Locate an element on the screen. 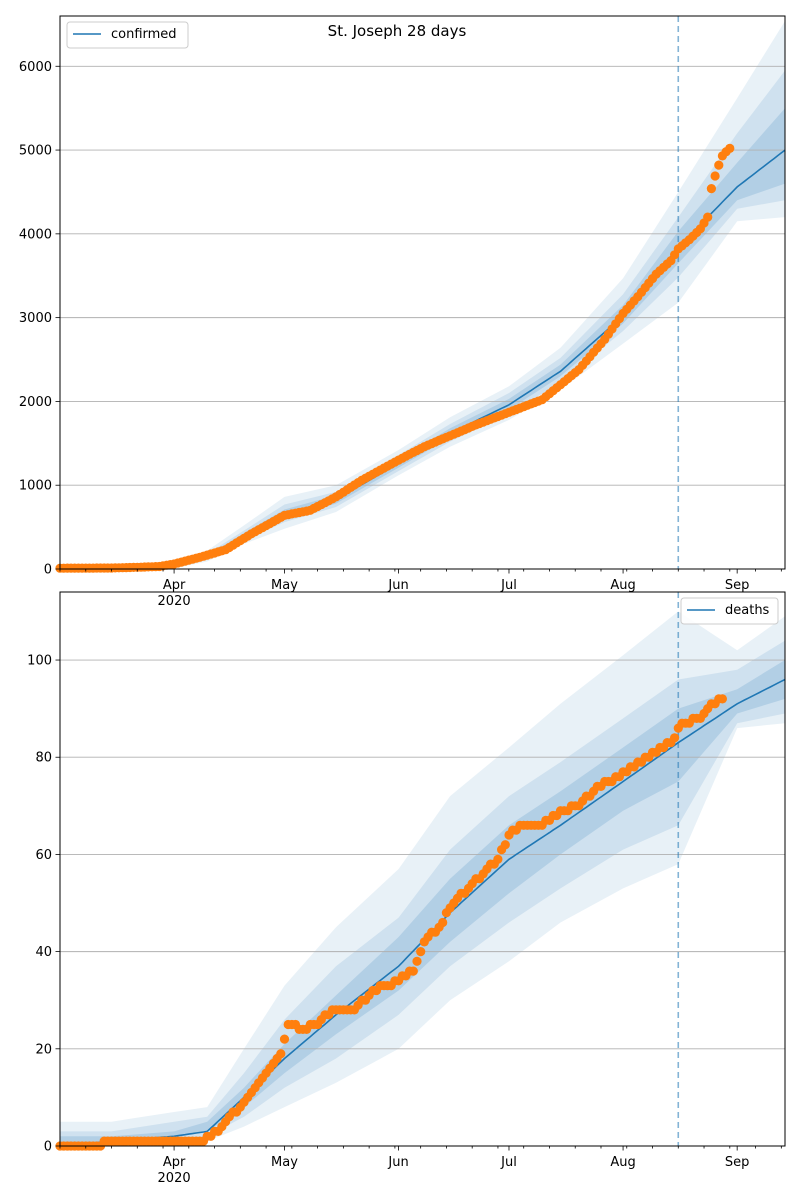  confirmed-y-axis: 0 1000 2000 3000 4000 5000 6000 is located at coordinates (39, 319).